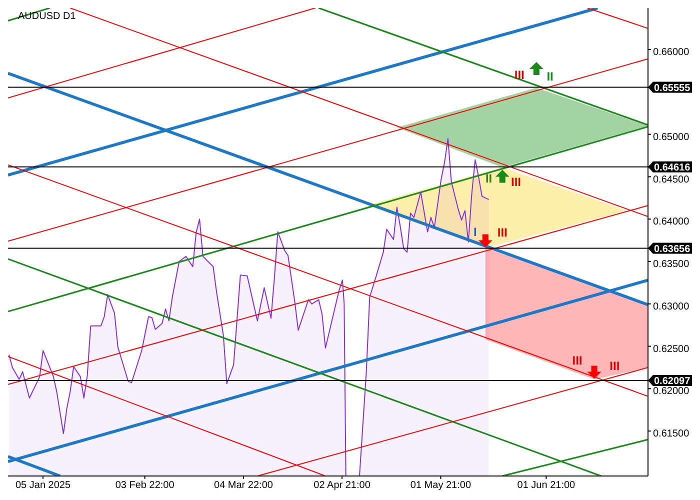 The width and height of the screenshot is (700, 500). I want to click on y-tick-label: 0.61500, so click(671, 434).